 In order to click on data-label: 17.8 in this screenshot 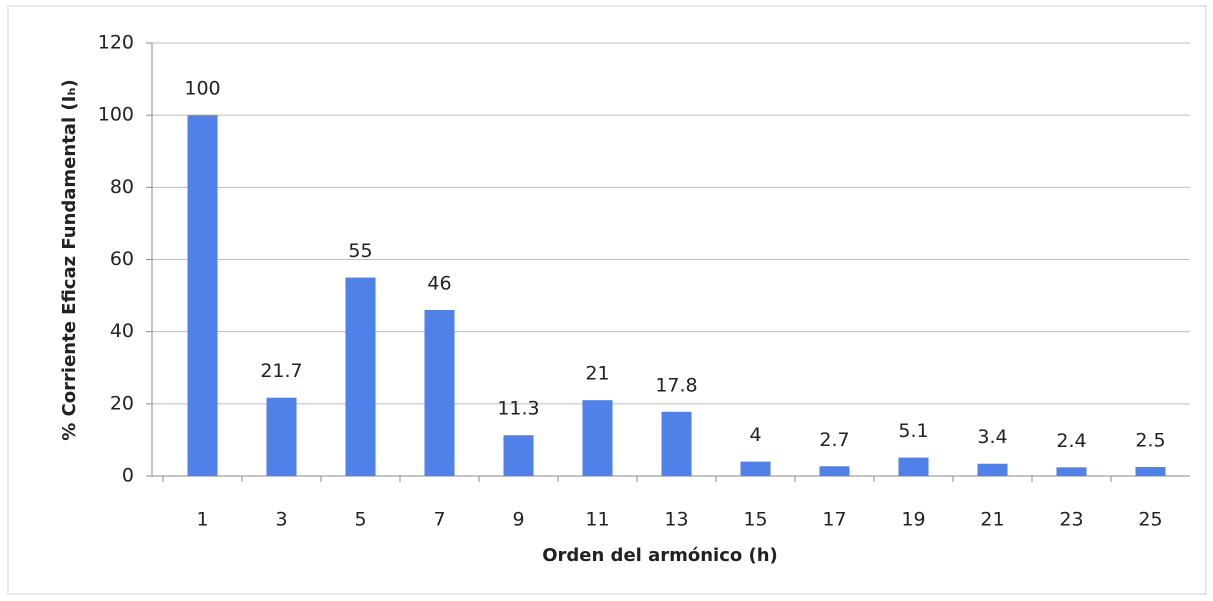, I will do `click(676, 385)`.